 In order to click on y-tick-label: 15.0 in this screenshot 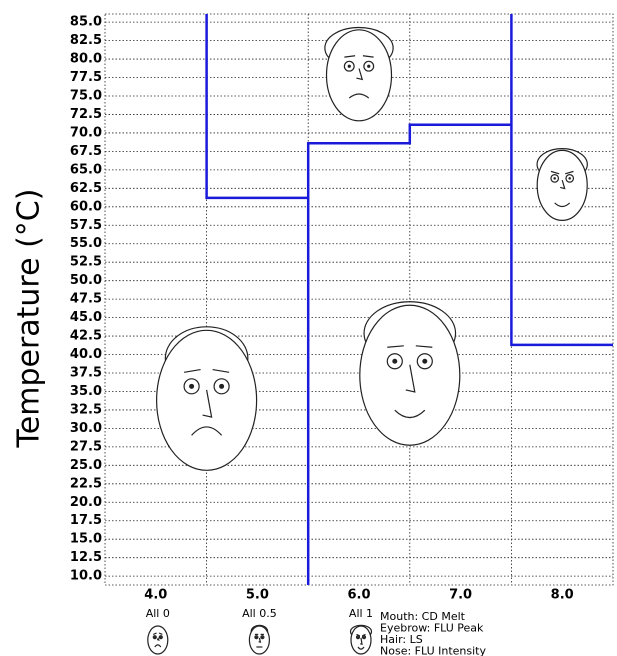, I will do `click(86, 539)`.